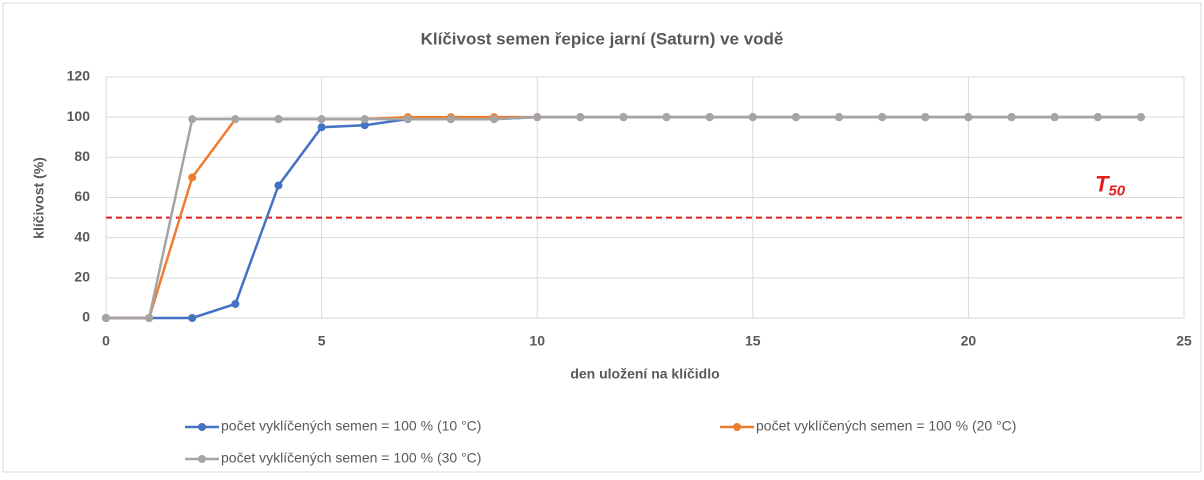 This screenshot has width=1204, height=480. What do you see at coordinates (644, 374) in the screenshot?
I see `x-axis-label: den uložení na klíčidlo` at bounding box center [644, 374].